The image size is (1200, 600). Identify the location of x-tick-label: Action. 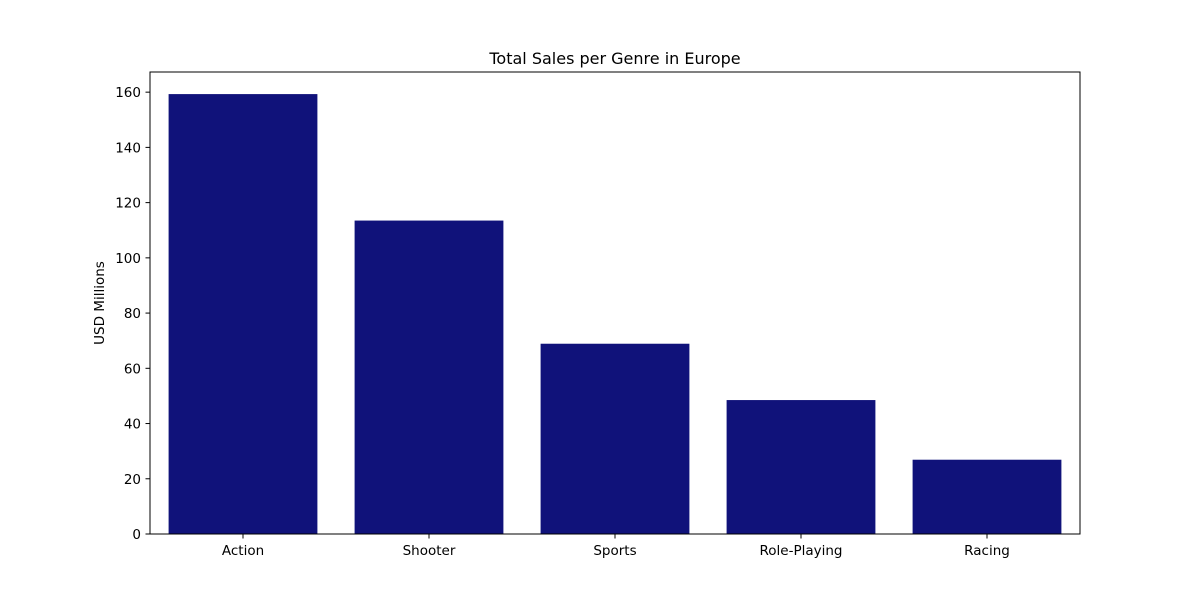
(243, 551).